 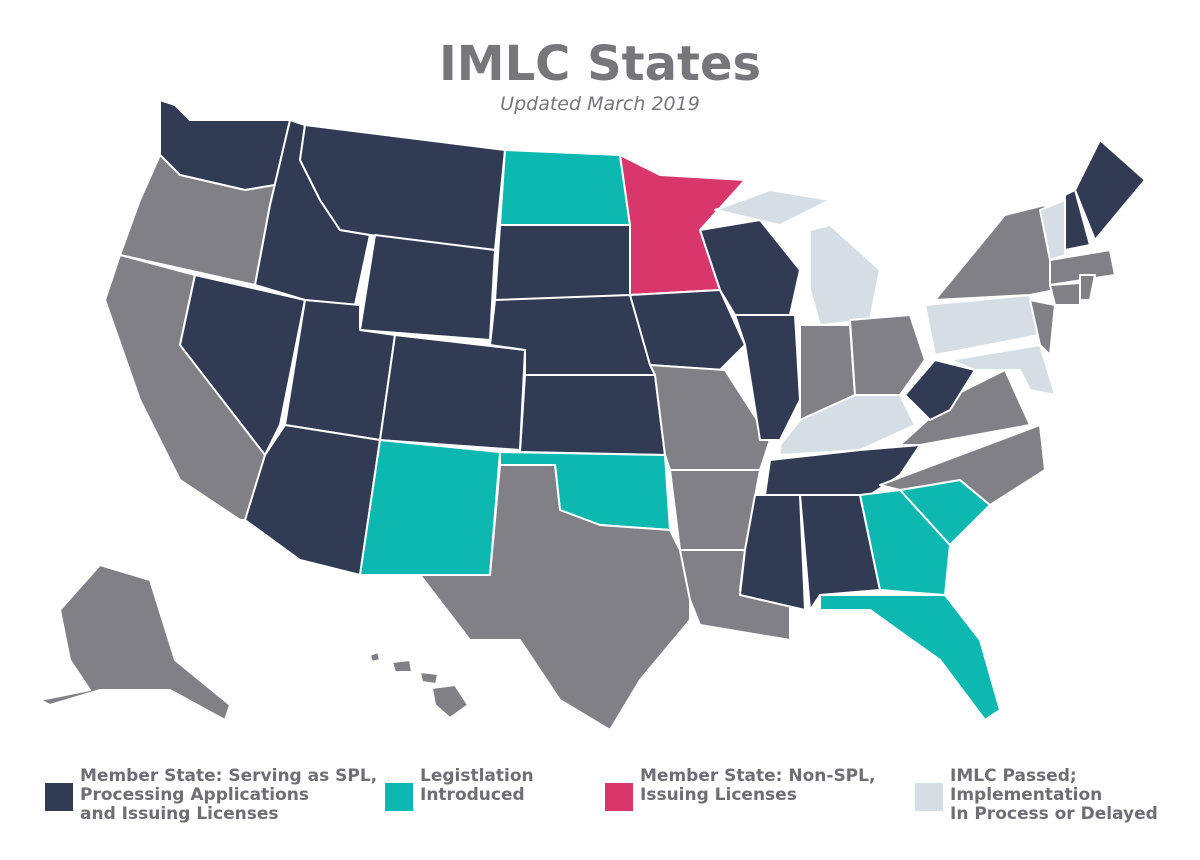 What do you see at coordinates (757, 776) in the screenshot?
I see `legend-line: Member State: Non-SPL,` at bounding box center [757, 776].